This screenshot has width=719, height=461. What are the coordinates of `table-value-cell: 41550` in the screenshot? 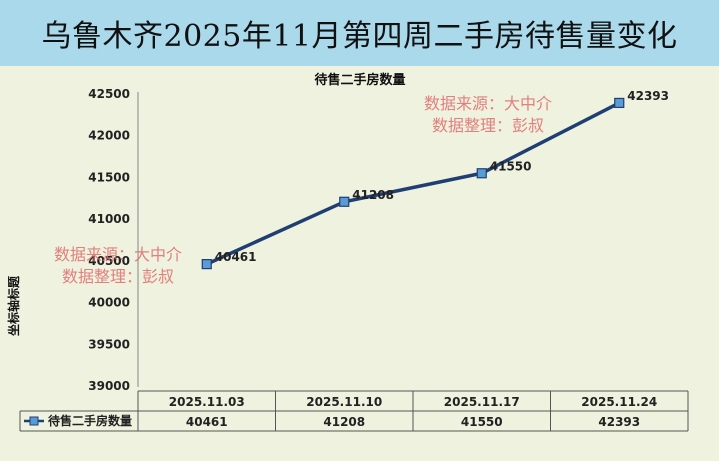 It's located at (482, 422).